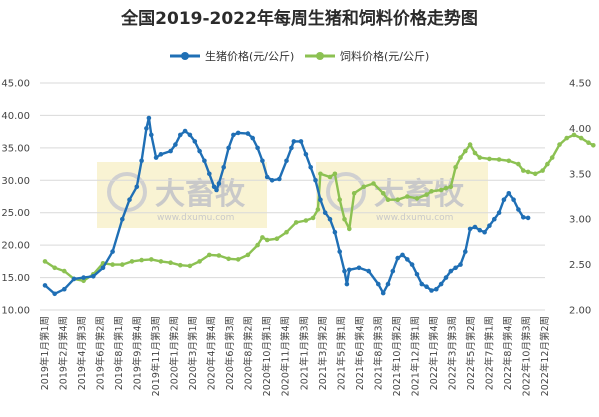 This screenshot has height=417, width=599. Describe the element at coordinates (15, 181) in the screenshot. I see `y-left-tick-label: 30.00` at that location.